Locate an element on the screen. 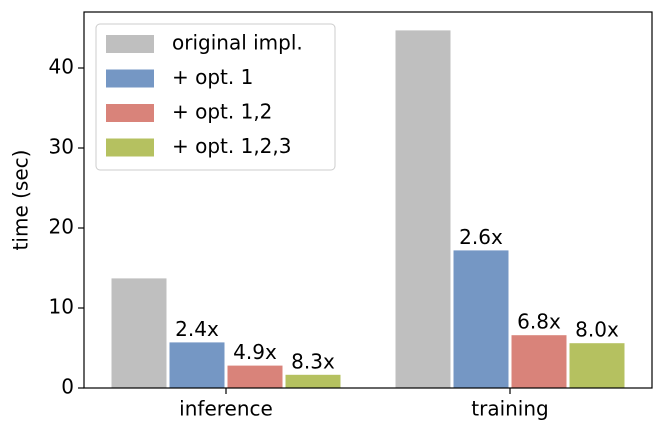 This screenshot has height=435, width=664. bar-annotation: 6.8x is located at coordinates (539, 322).